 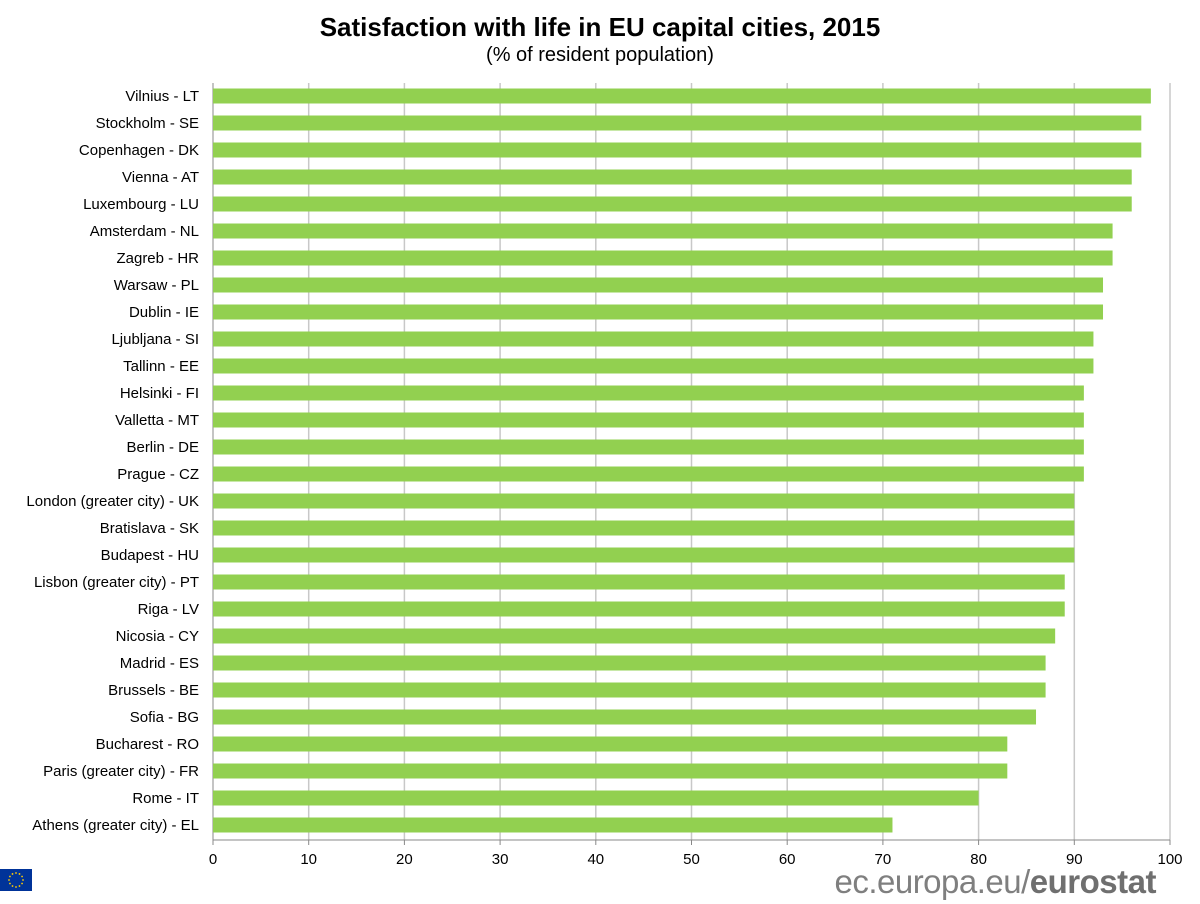 What do you see at coordinates (158, 474) in the screenshot?
I see `category-label: Prague - CZ` at bounding box center [158, 474].